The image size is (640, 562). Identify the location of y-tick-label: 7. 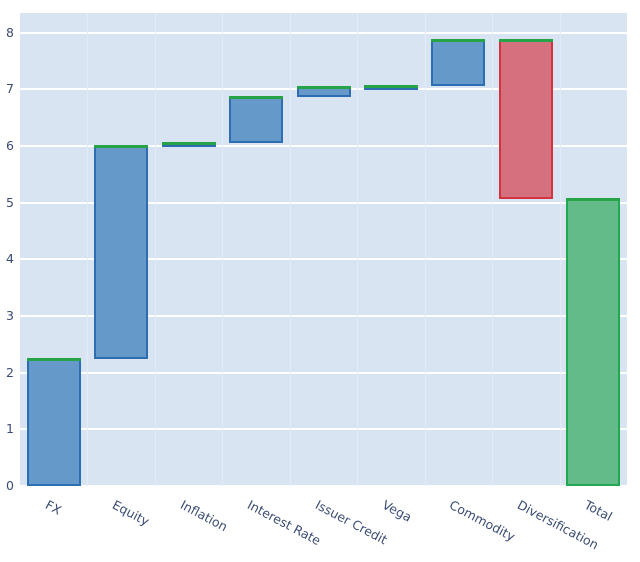
(10, 89).